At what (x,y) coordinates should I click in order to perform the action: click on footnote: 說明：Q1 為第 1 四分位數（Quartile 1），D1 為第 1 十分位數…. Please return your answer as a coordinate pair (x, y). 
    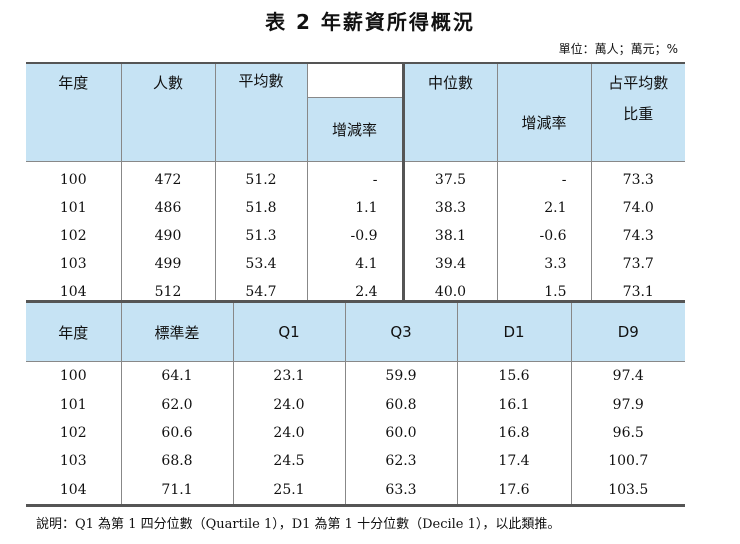
    Looking at the image, I should click on (298, 524).